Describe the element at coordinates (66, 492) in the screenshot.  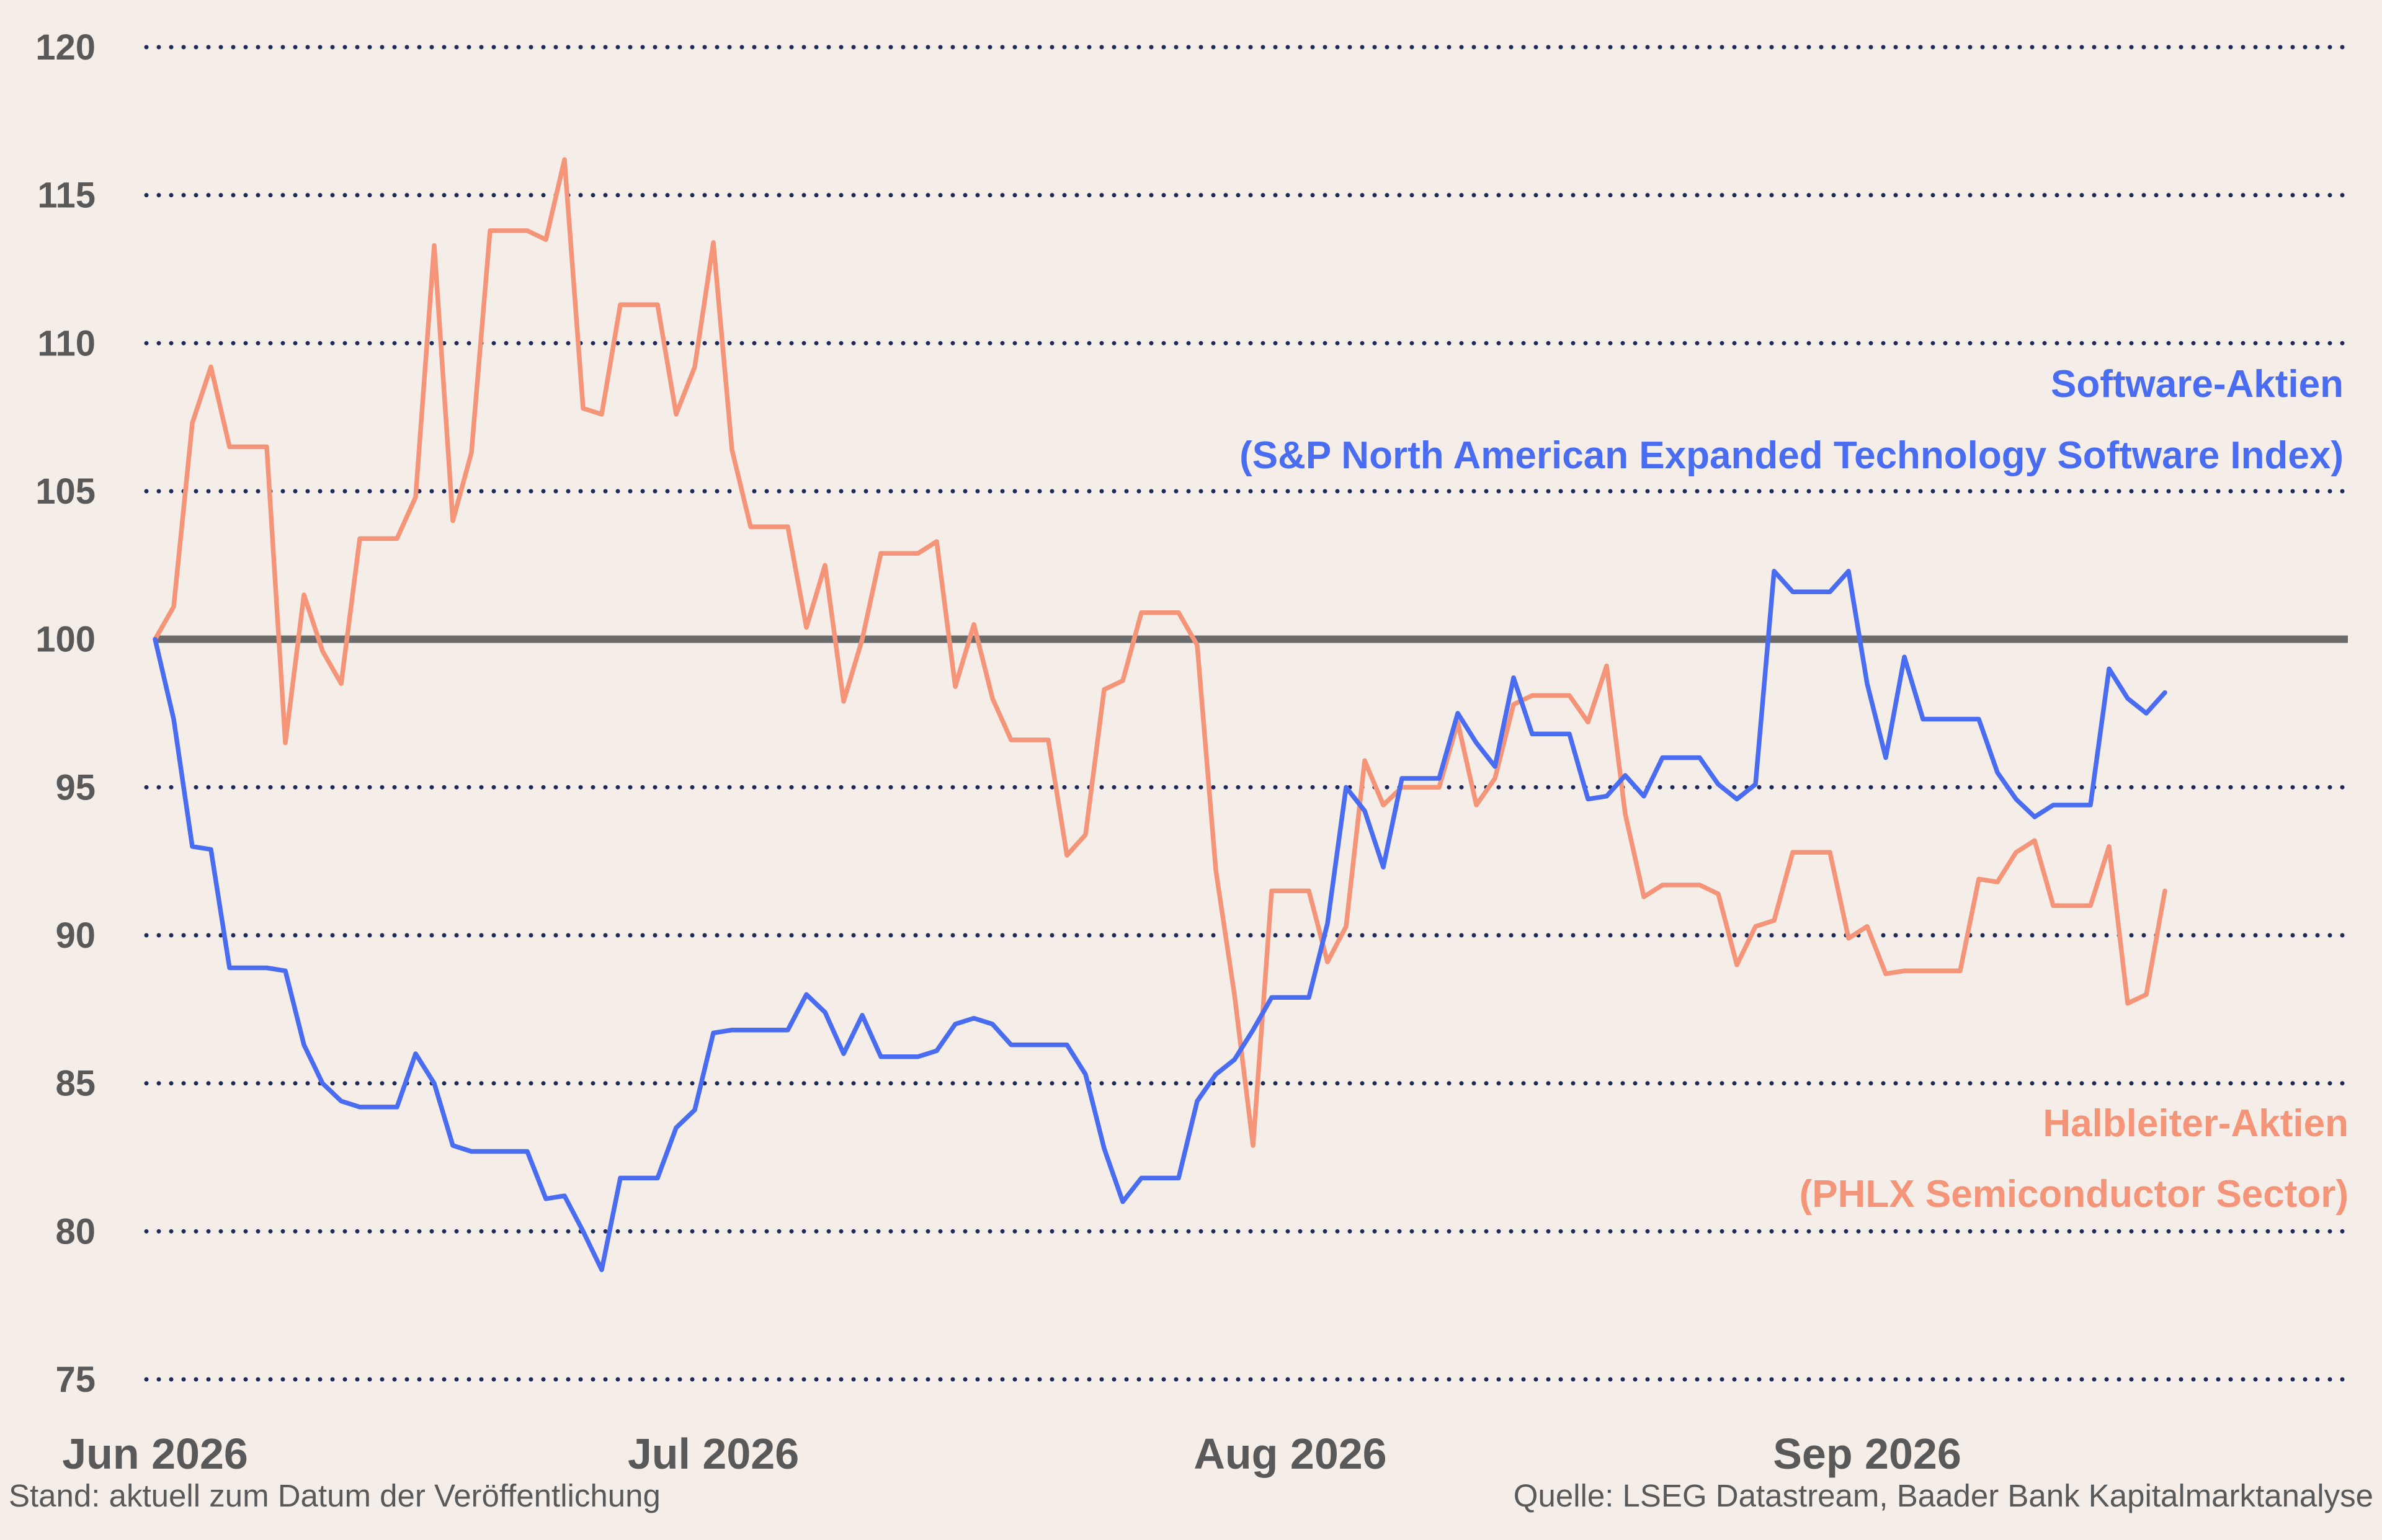
I see `y-tick-label: 105` at that location.